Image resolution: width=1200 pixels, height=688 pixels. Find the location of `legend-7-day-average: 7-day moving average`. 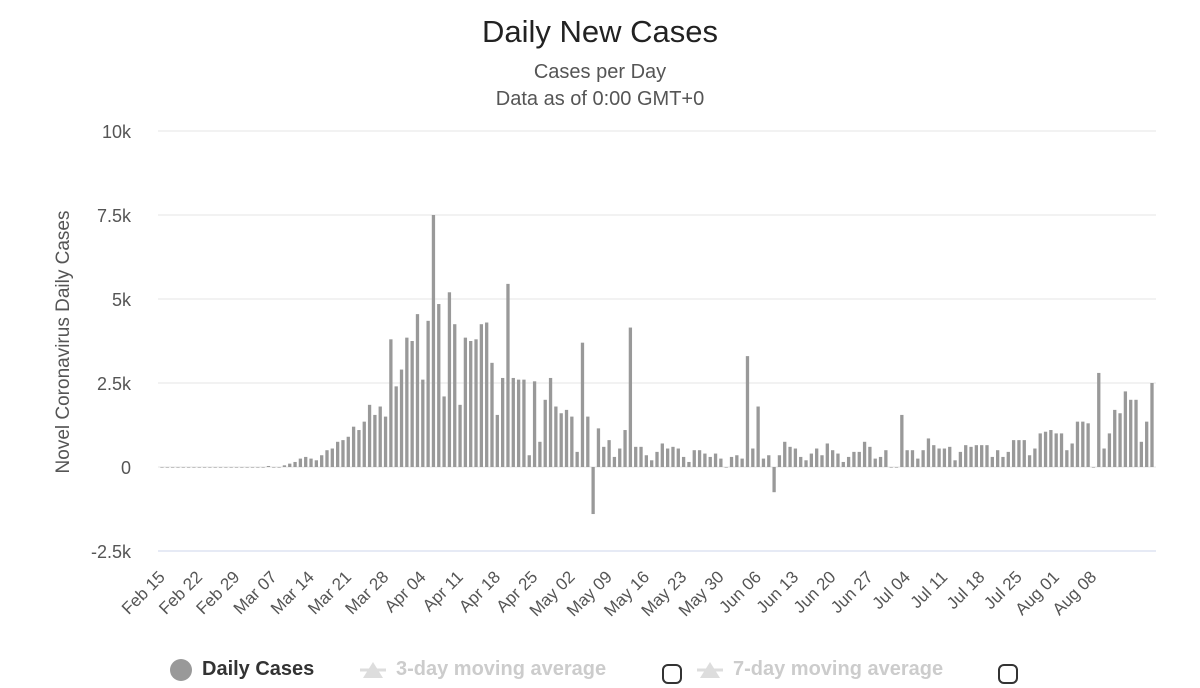

legend-7-day-average: 7-day moving average is located at coordinates (820, 669).